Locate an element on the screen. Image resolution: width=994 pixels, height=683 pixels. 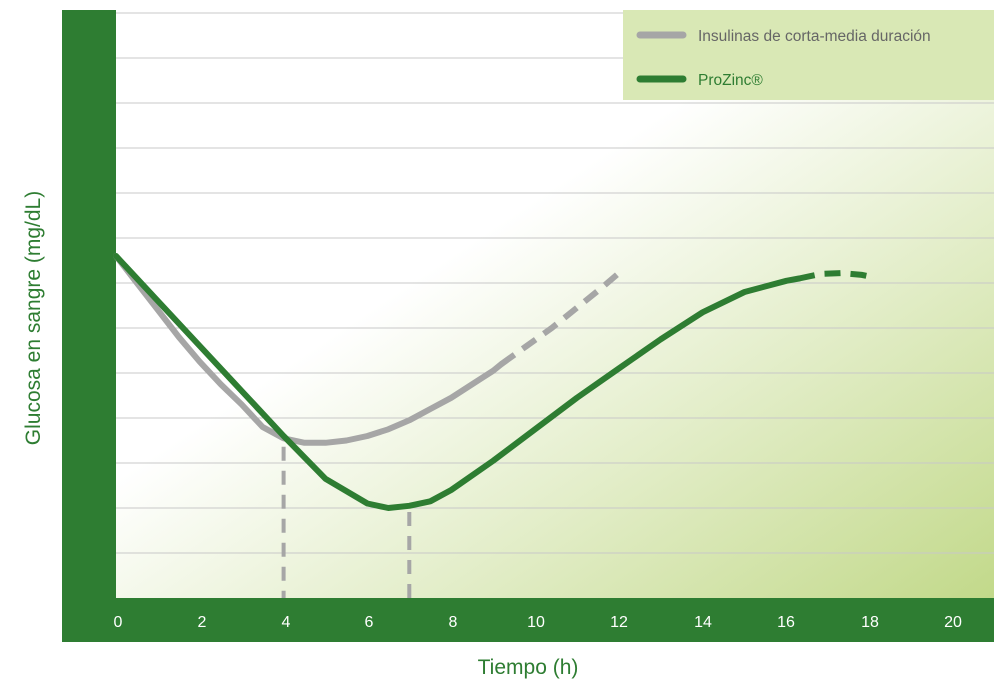
legend-label-green: ProZinc® is located at coordinates (730, 80).